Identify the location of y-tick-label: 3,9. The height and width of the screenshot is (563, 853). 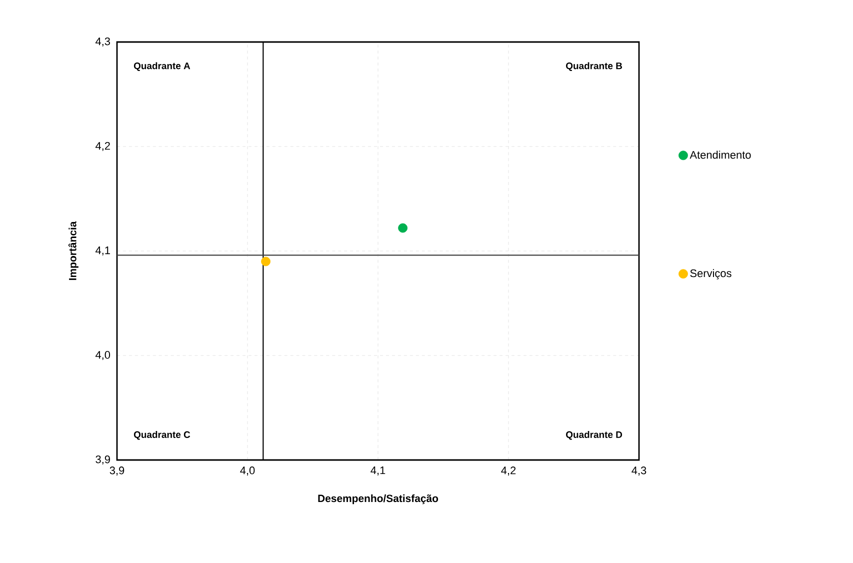
(103, 460).